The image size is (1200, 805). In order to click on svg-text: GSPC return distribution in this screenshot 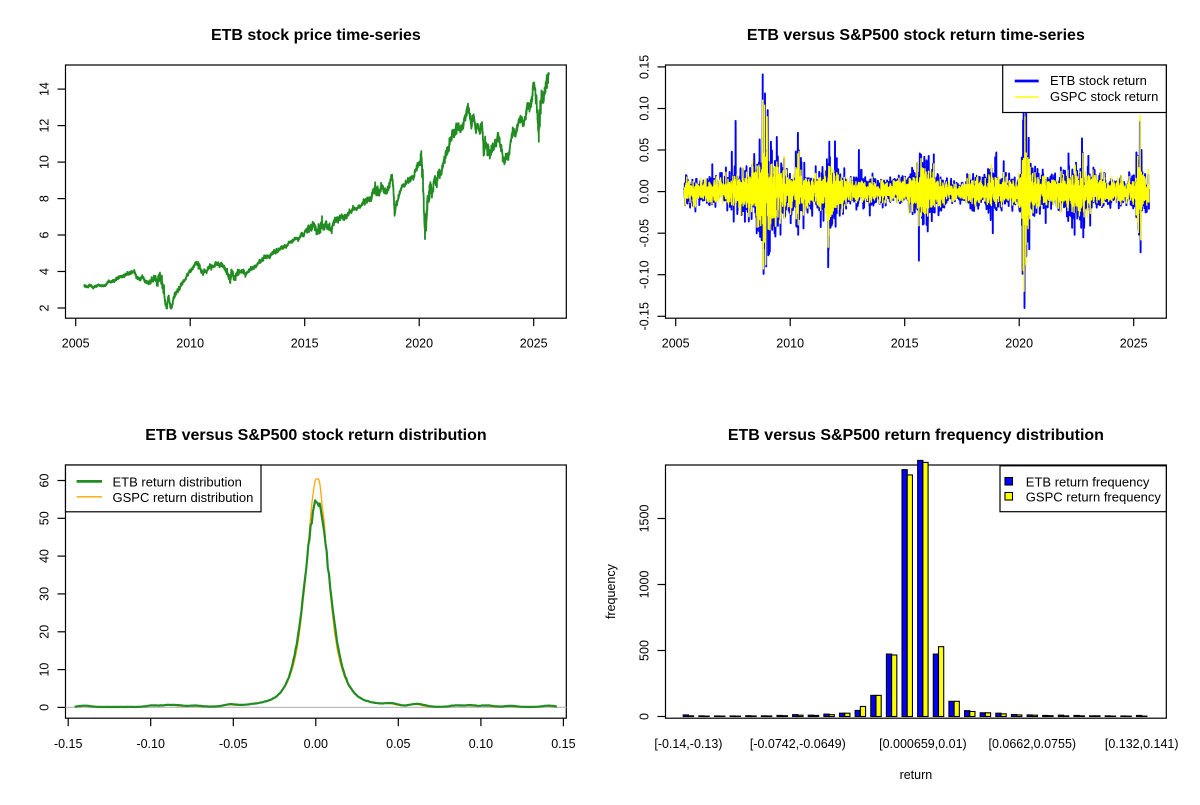, I will do `click(183, 497)`.